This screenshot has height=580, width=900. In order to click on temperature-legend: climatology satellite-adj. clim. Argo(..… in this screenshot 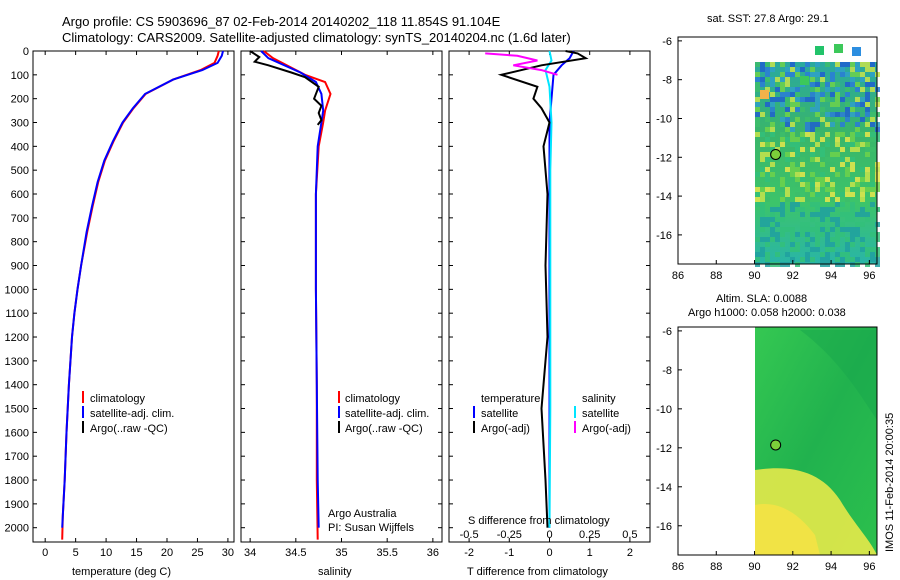, I will do `click(128, 413)`.